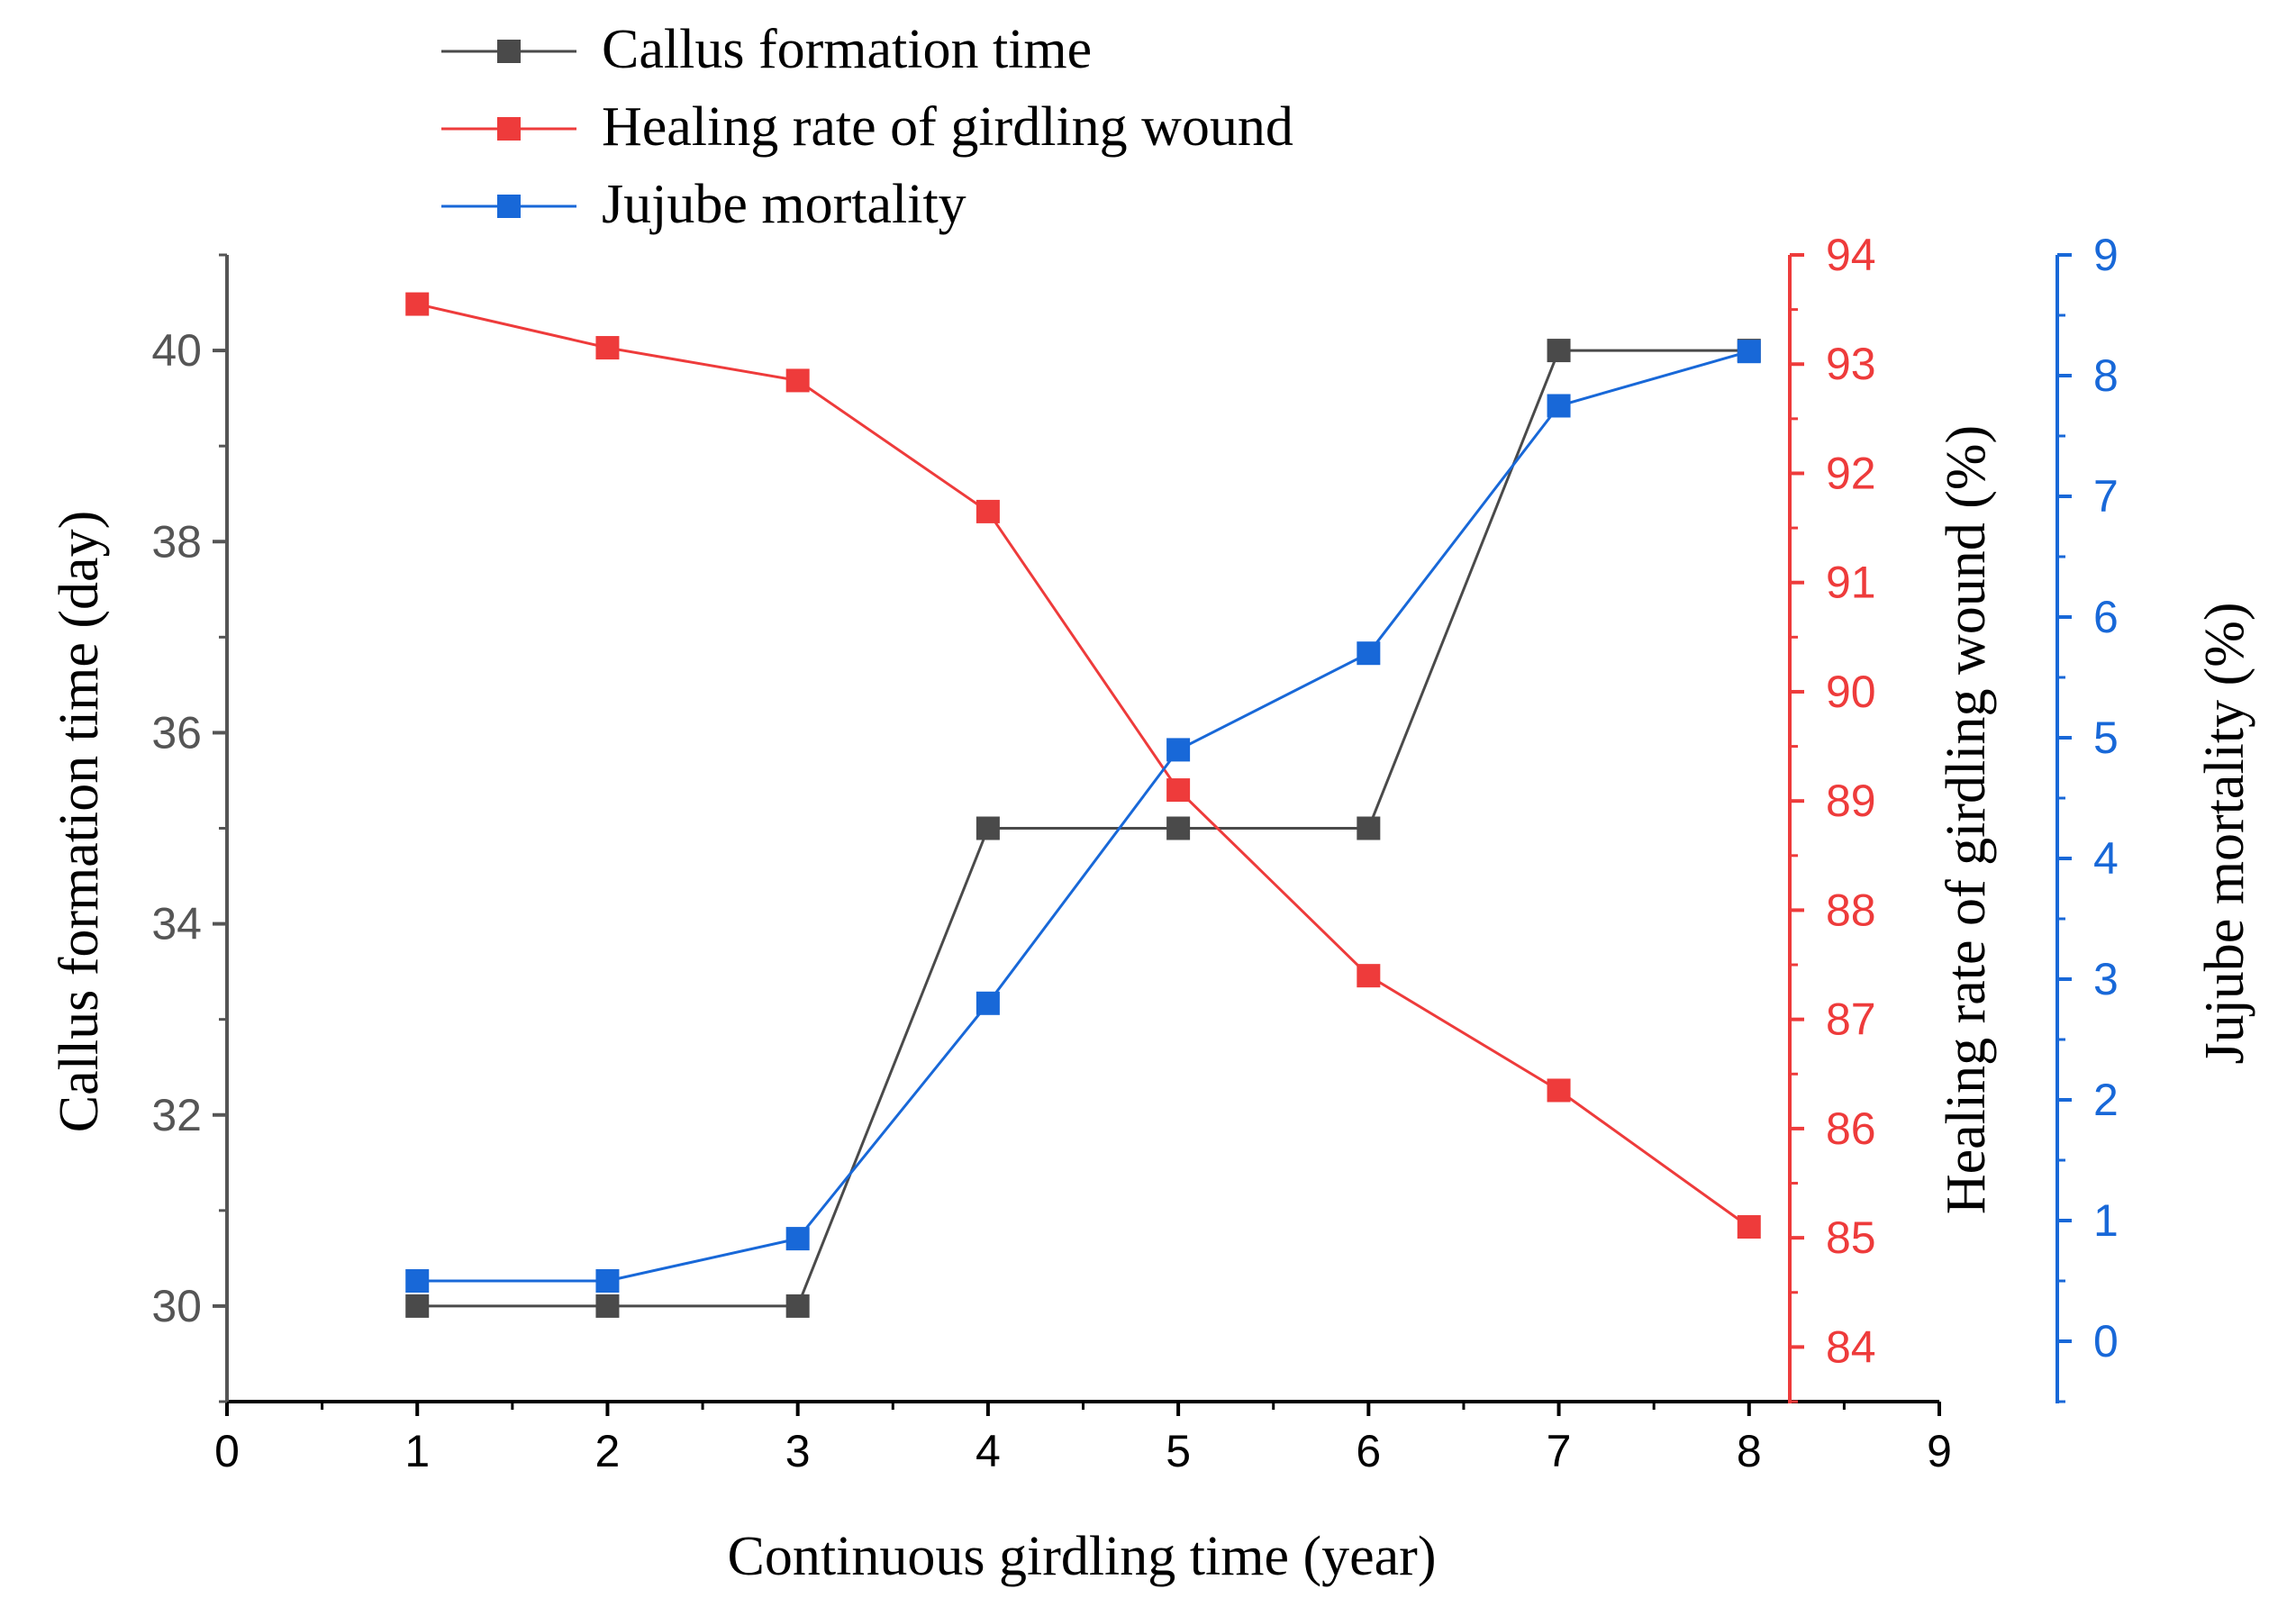  Describe the element at coordinates (1966, 819) in the screenshot. I see `right1-y-axis-title: Healing rate of girdling wound (%)` at that location.